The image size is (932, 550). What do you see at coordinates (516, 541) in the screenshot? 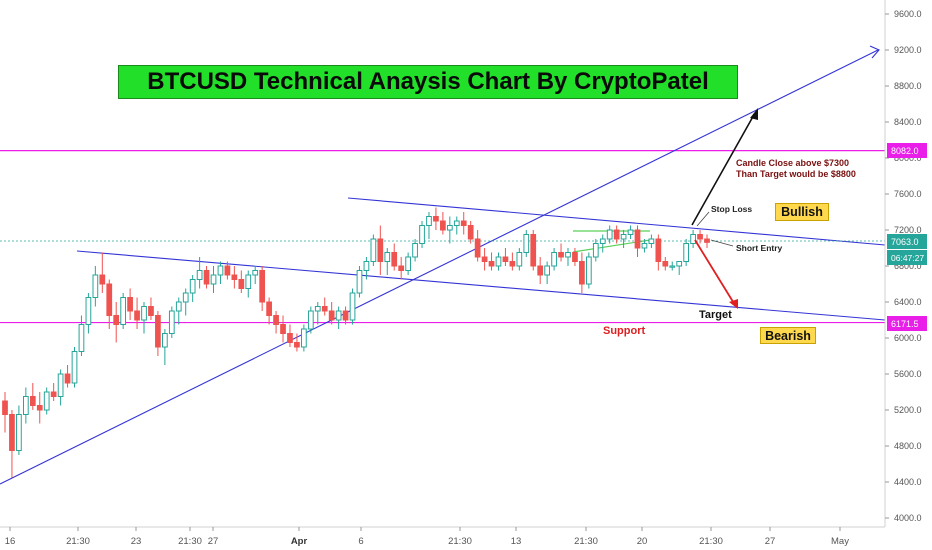
I see `x-tick-label: 13` at bounding box center [516, 541].